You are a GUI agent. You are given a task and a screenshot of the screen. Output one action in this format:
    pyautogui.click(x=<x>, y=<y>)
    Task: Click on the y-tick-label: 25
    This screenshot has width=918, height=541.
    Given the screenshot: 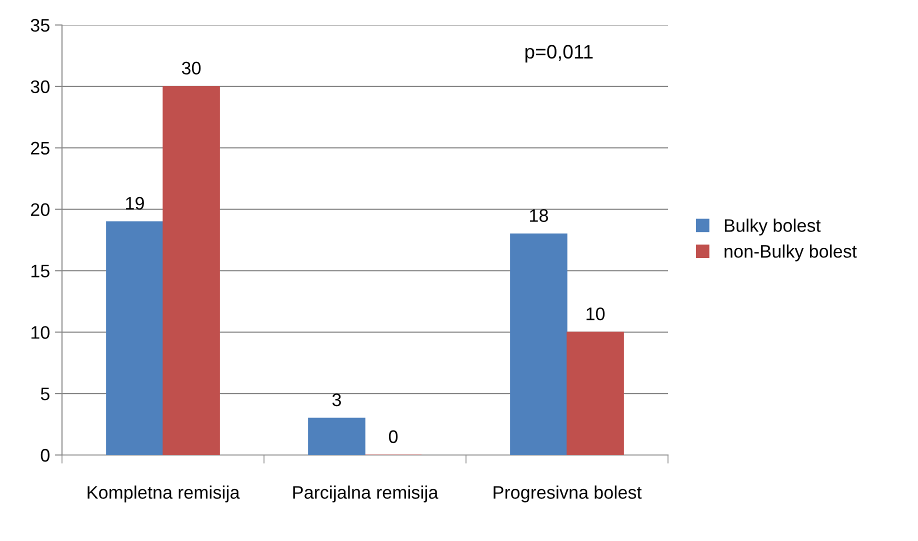 What is the action you would take?
    pyautogui.click(x=40, y=148)
    